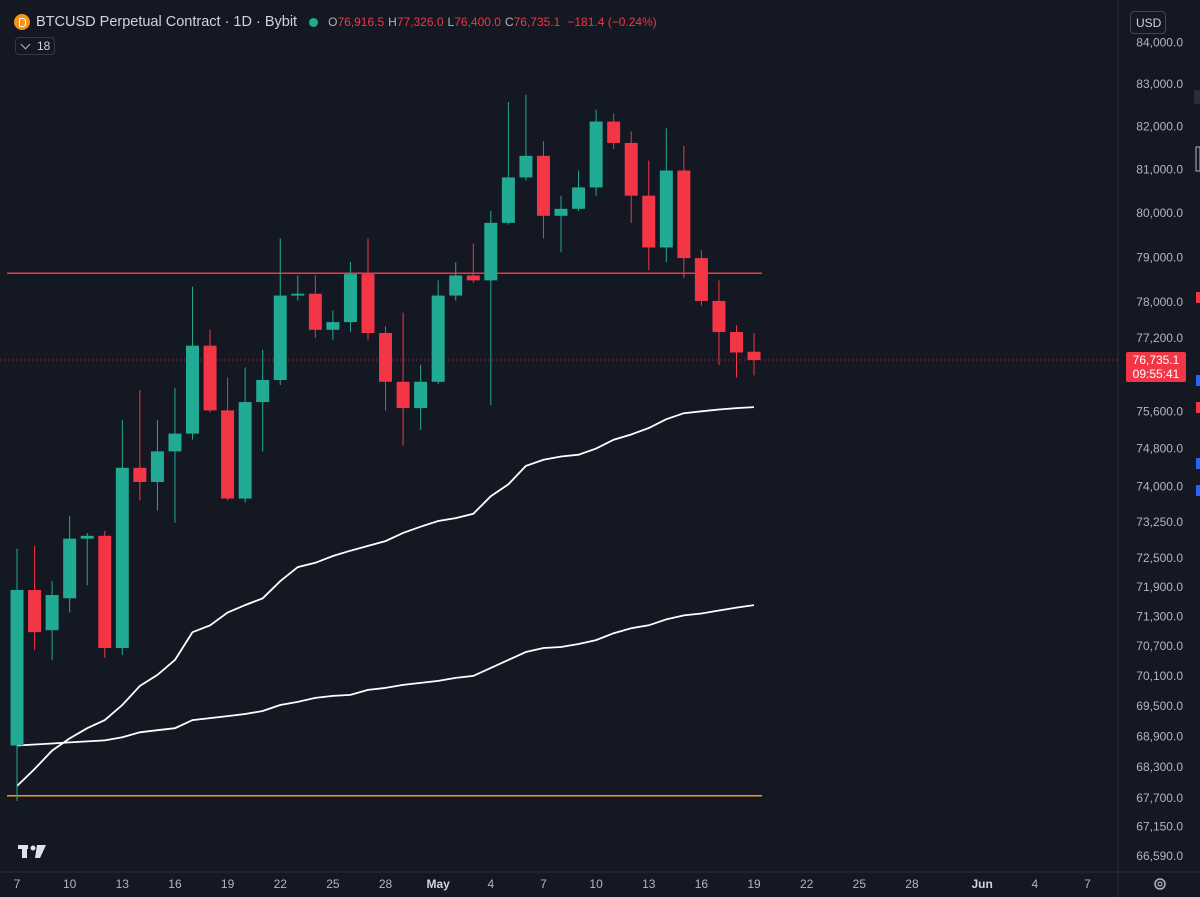  Describe the element at coordinates (1159, 617) in the screenshot. I see `y-tick-label: 71,300.0` at that location.